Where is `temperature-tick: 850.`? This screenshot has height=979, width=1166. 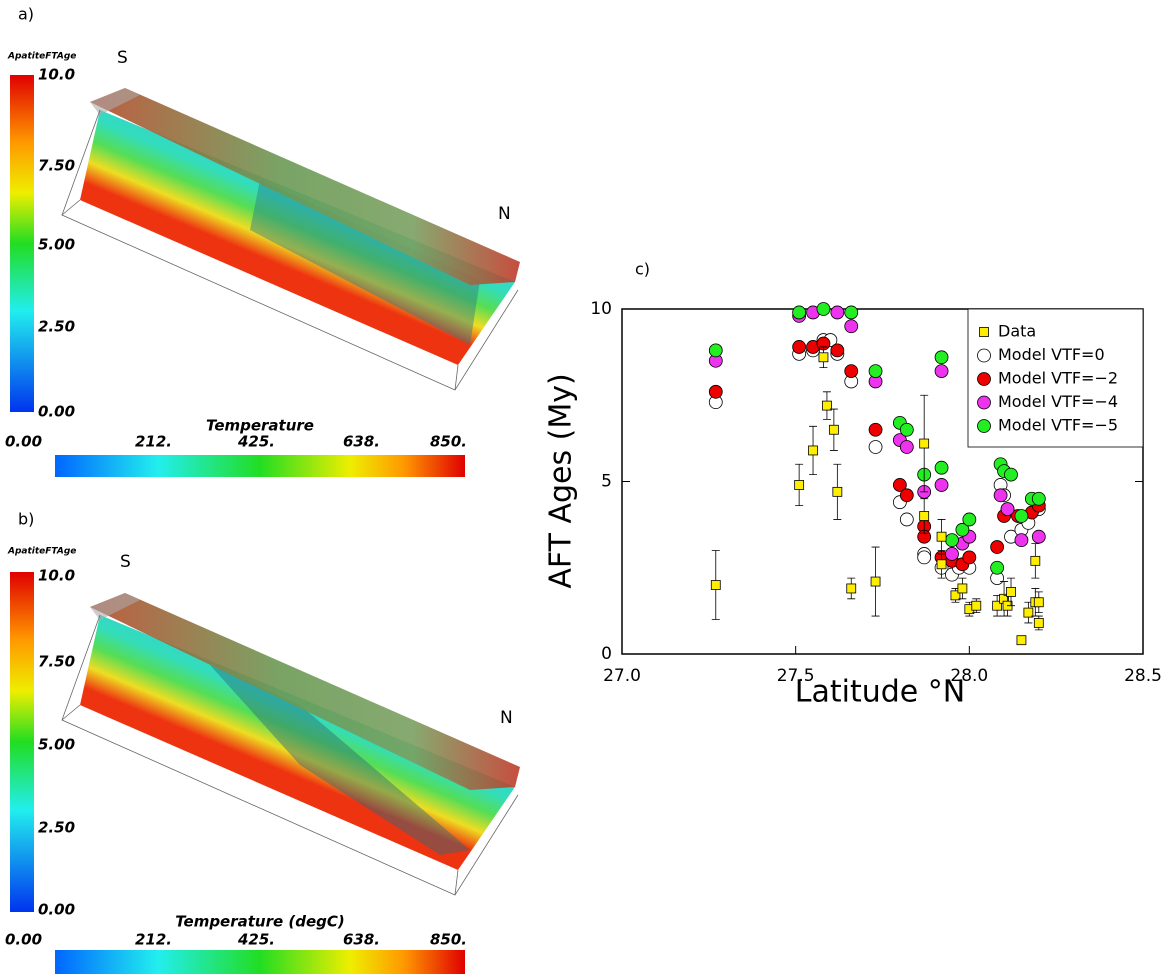
temperature-tick: 850. is located at coordinates (448, 940).